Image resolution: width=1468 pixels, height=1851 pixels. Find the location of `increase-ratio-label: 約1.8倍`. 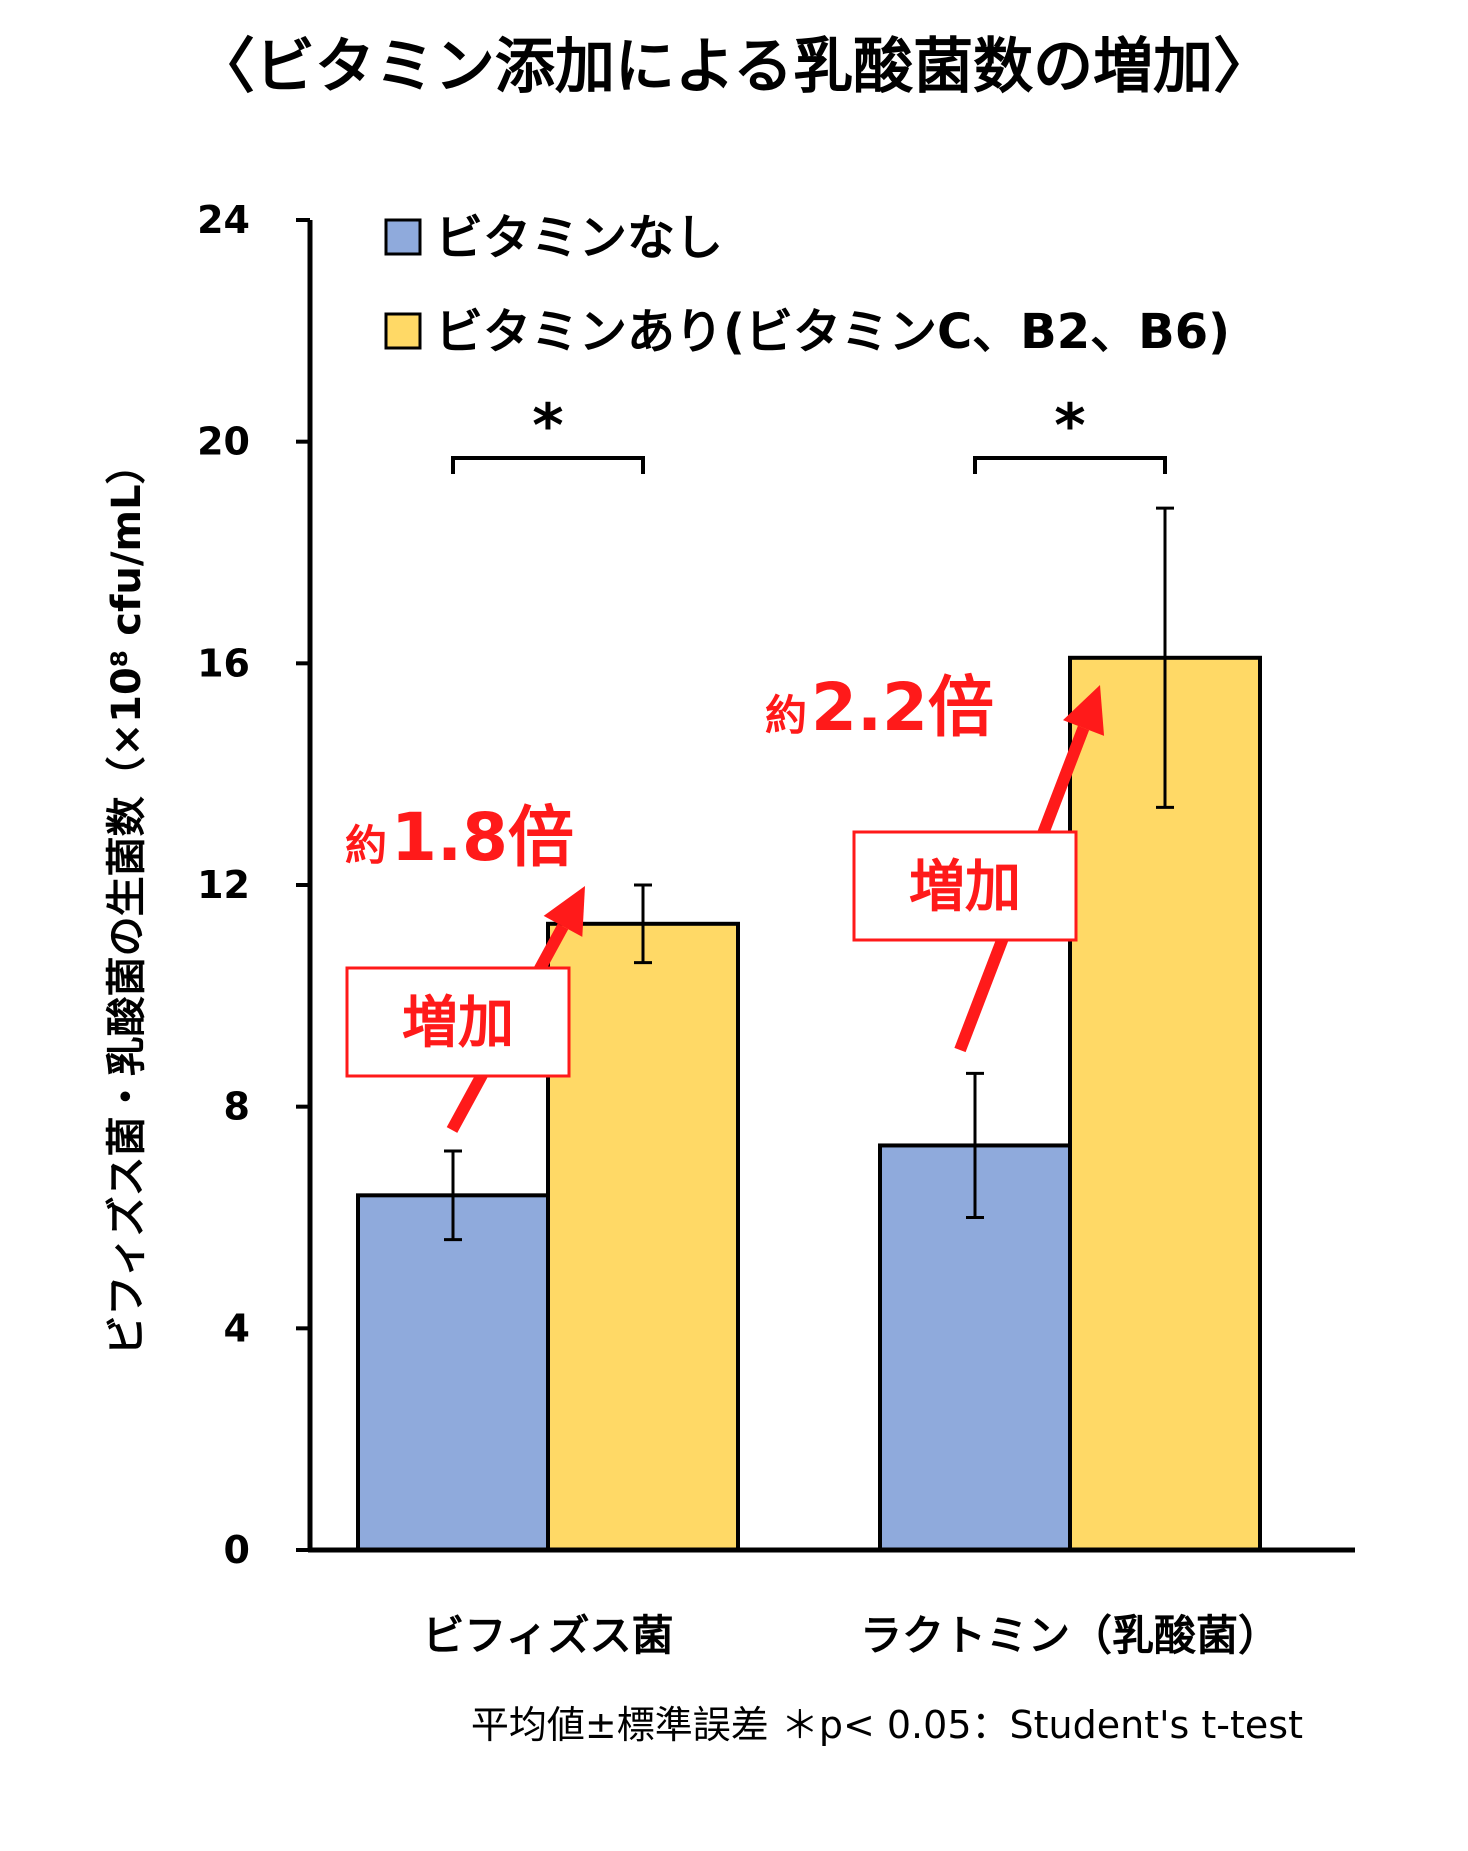

increase-ratio-label: 約1.8倍 is located at coordinates (459, 837).